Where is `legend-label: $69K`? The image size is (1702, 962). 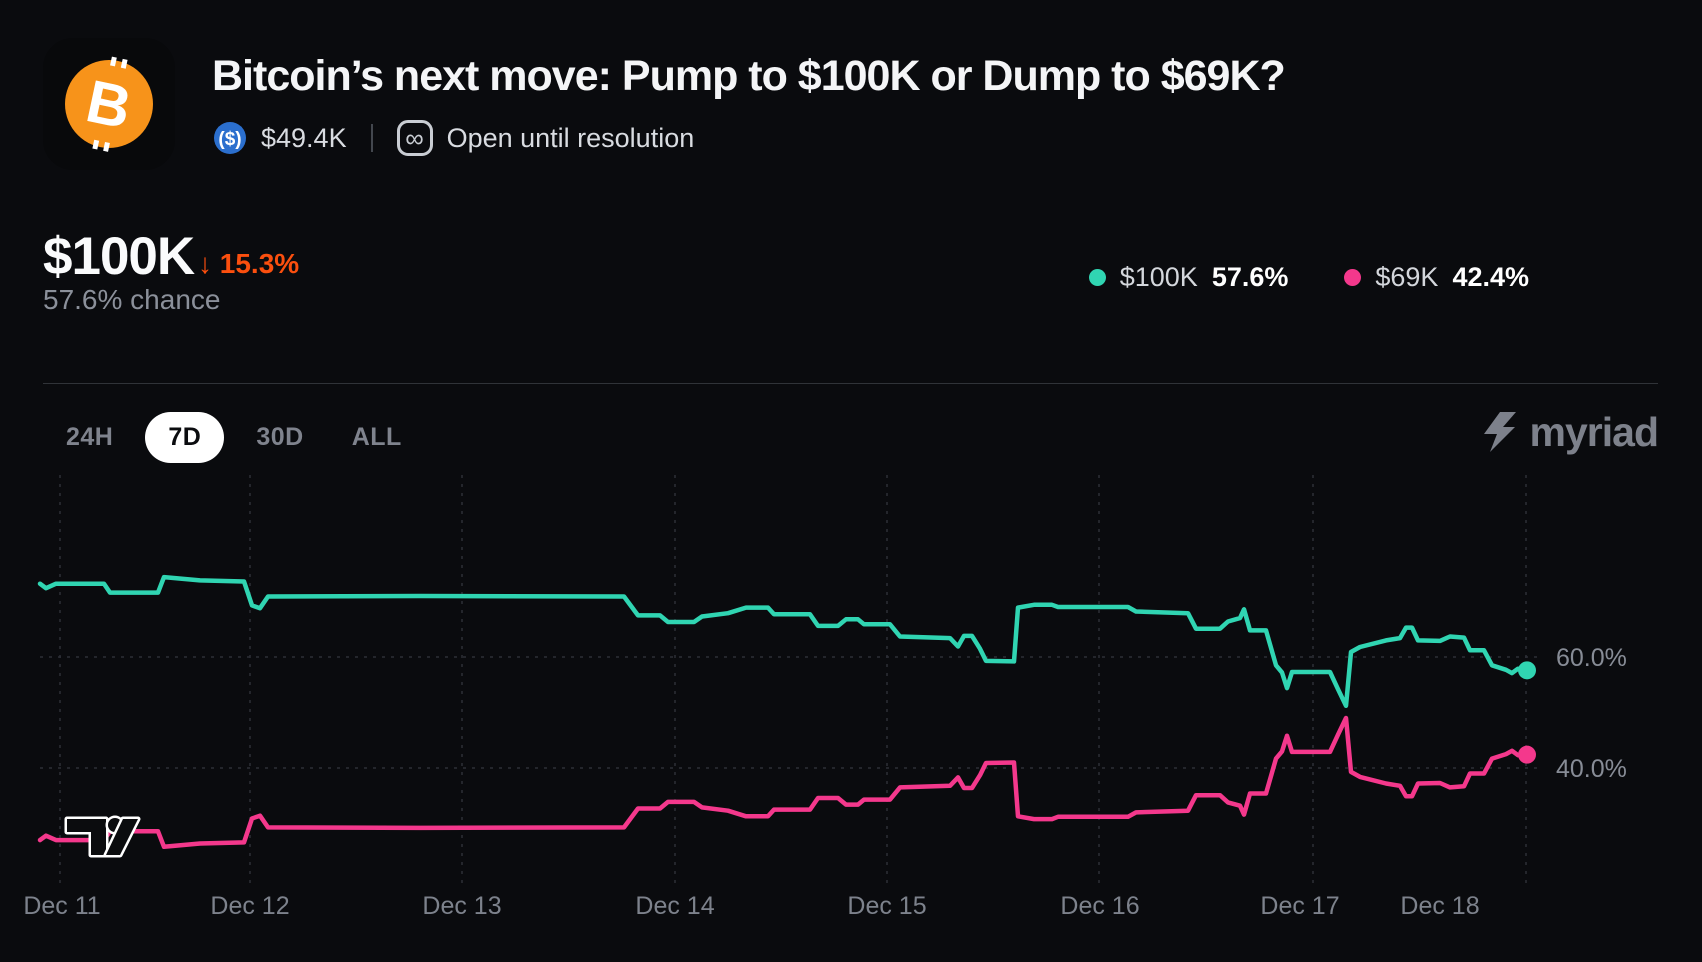
legend-label: $69K is located at coordinates (1407, 277).